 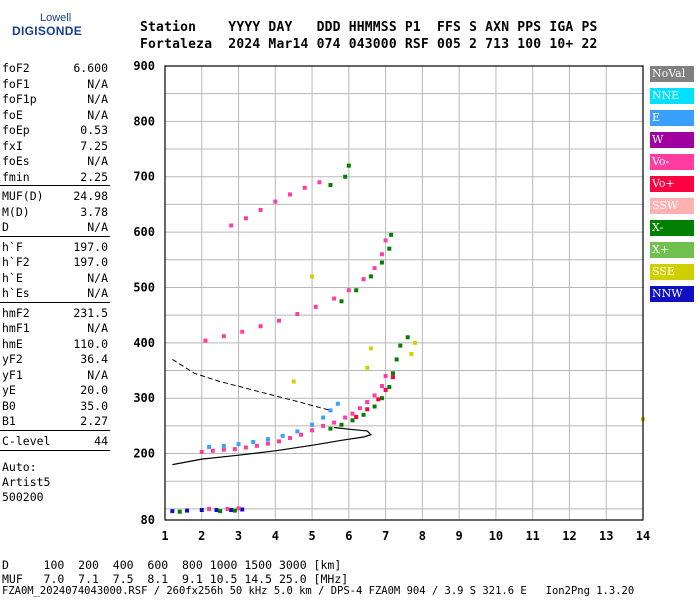 What do you see at coordinates (9, 421) in the screenshot?
I see `param-name: B1` at bounding box center [9, 421].